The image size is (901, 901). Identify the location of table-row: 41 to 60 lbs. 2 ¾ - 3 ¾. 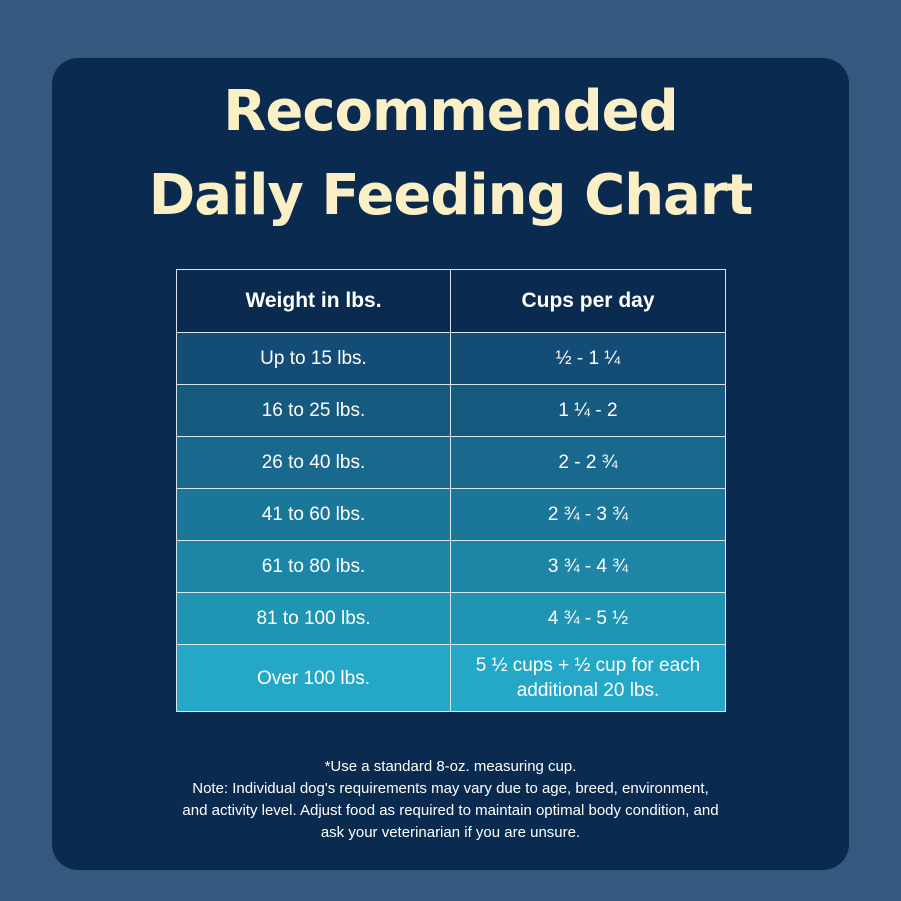
(451, 514).